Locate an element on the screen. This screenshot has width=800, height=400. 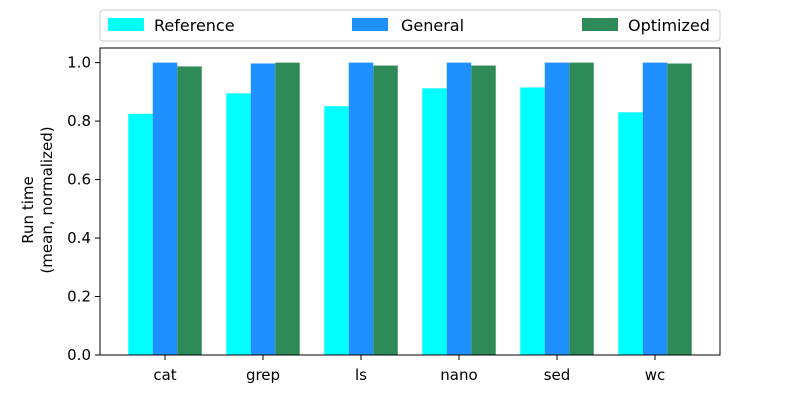
legend-label-general: General is located at coordinates (432, 25).